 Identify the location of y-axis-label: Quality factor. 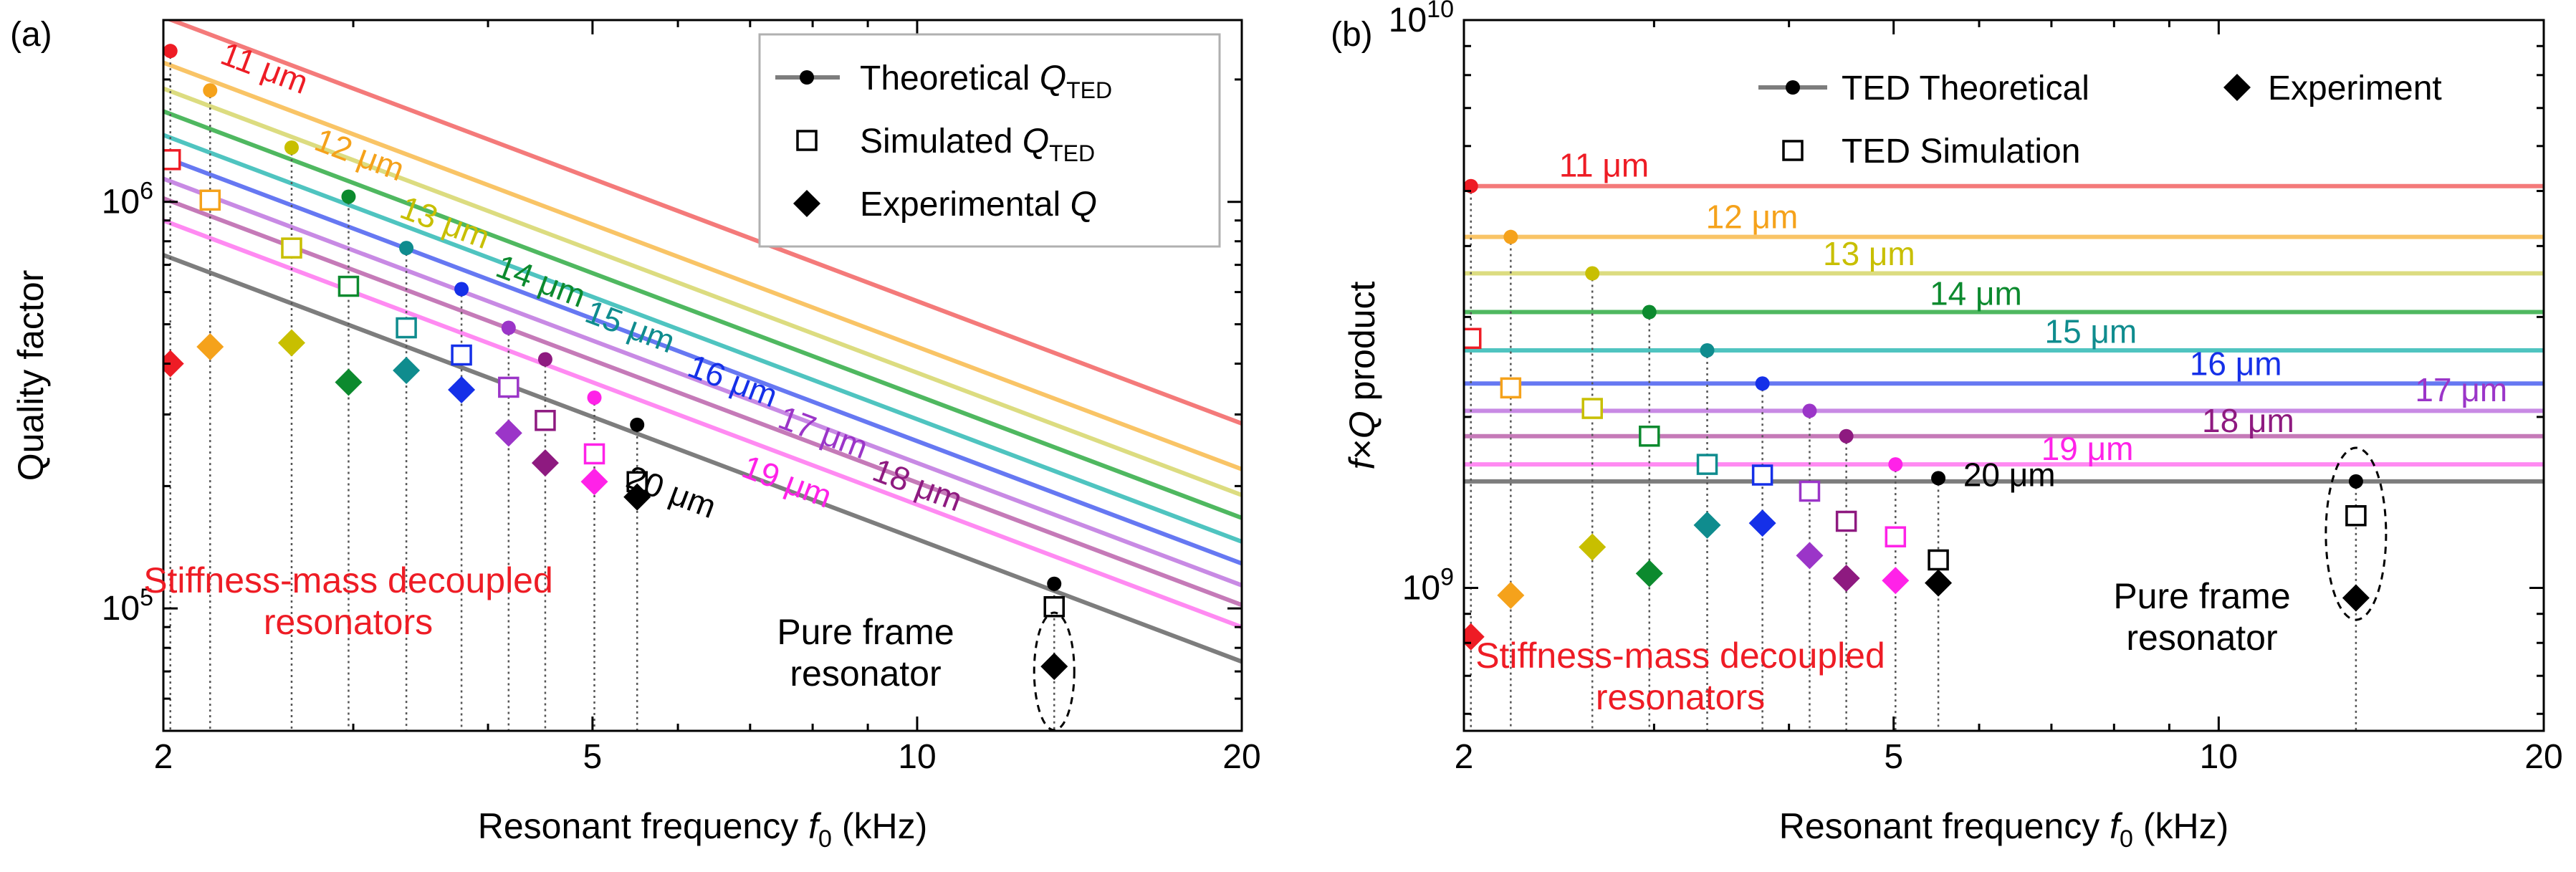
(31, 375).